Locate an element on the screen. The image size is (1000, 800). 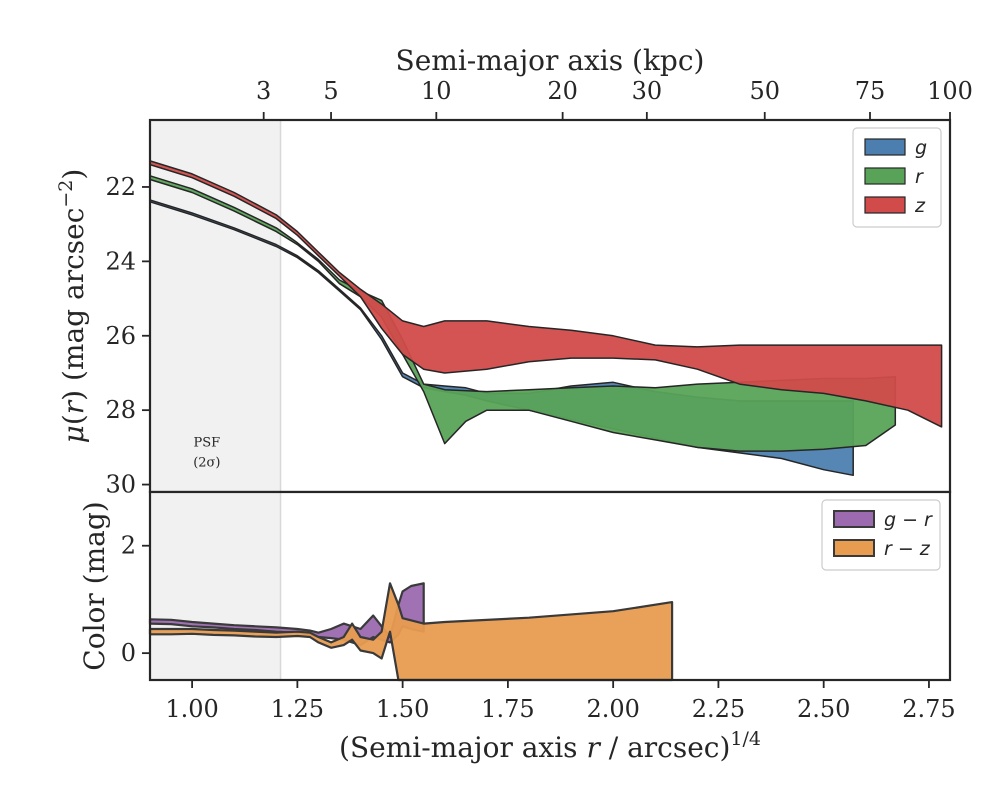
x-axis-title: (Semi-major axis r / arcsec)1/4 is located at coordinates (550, 746).